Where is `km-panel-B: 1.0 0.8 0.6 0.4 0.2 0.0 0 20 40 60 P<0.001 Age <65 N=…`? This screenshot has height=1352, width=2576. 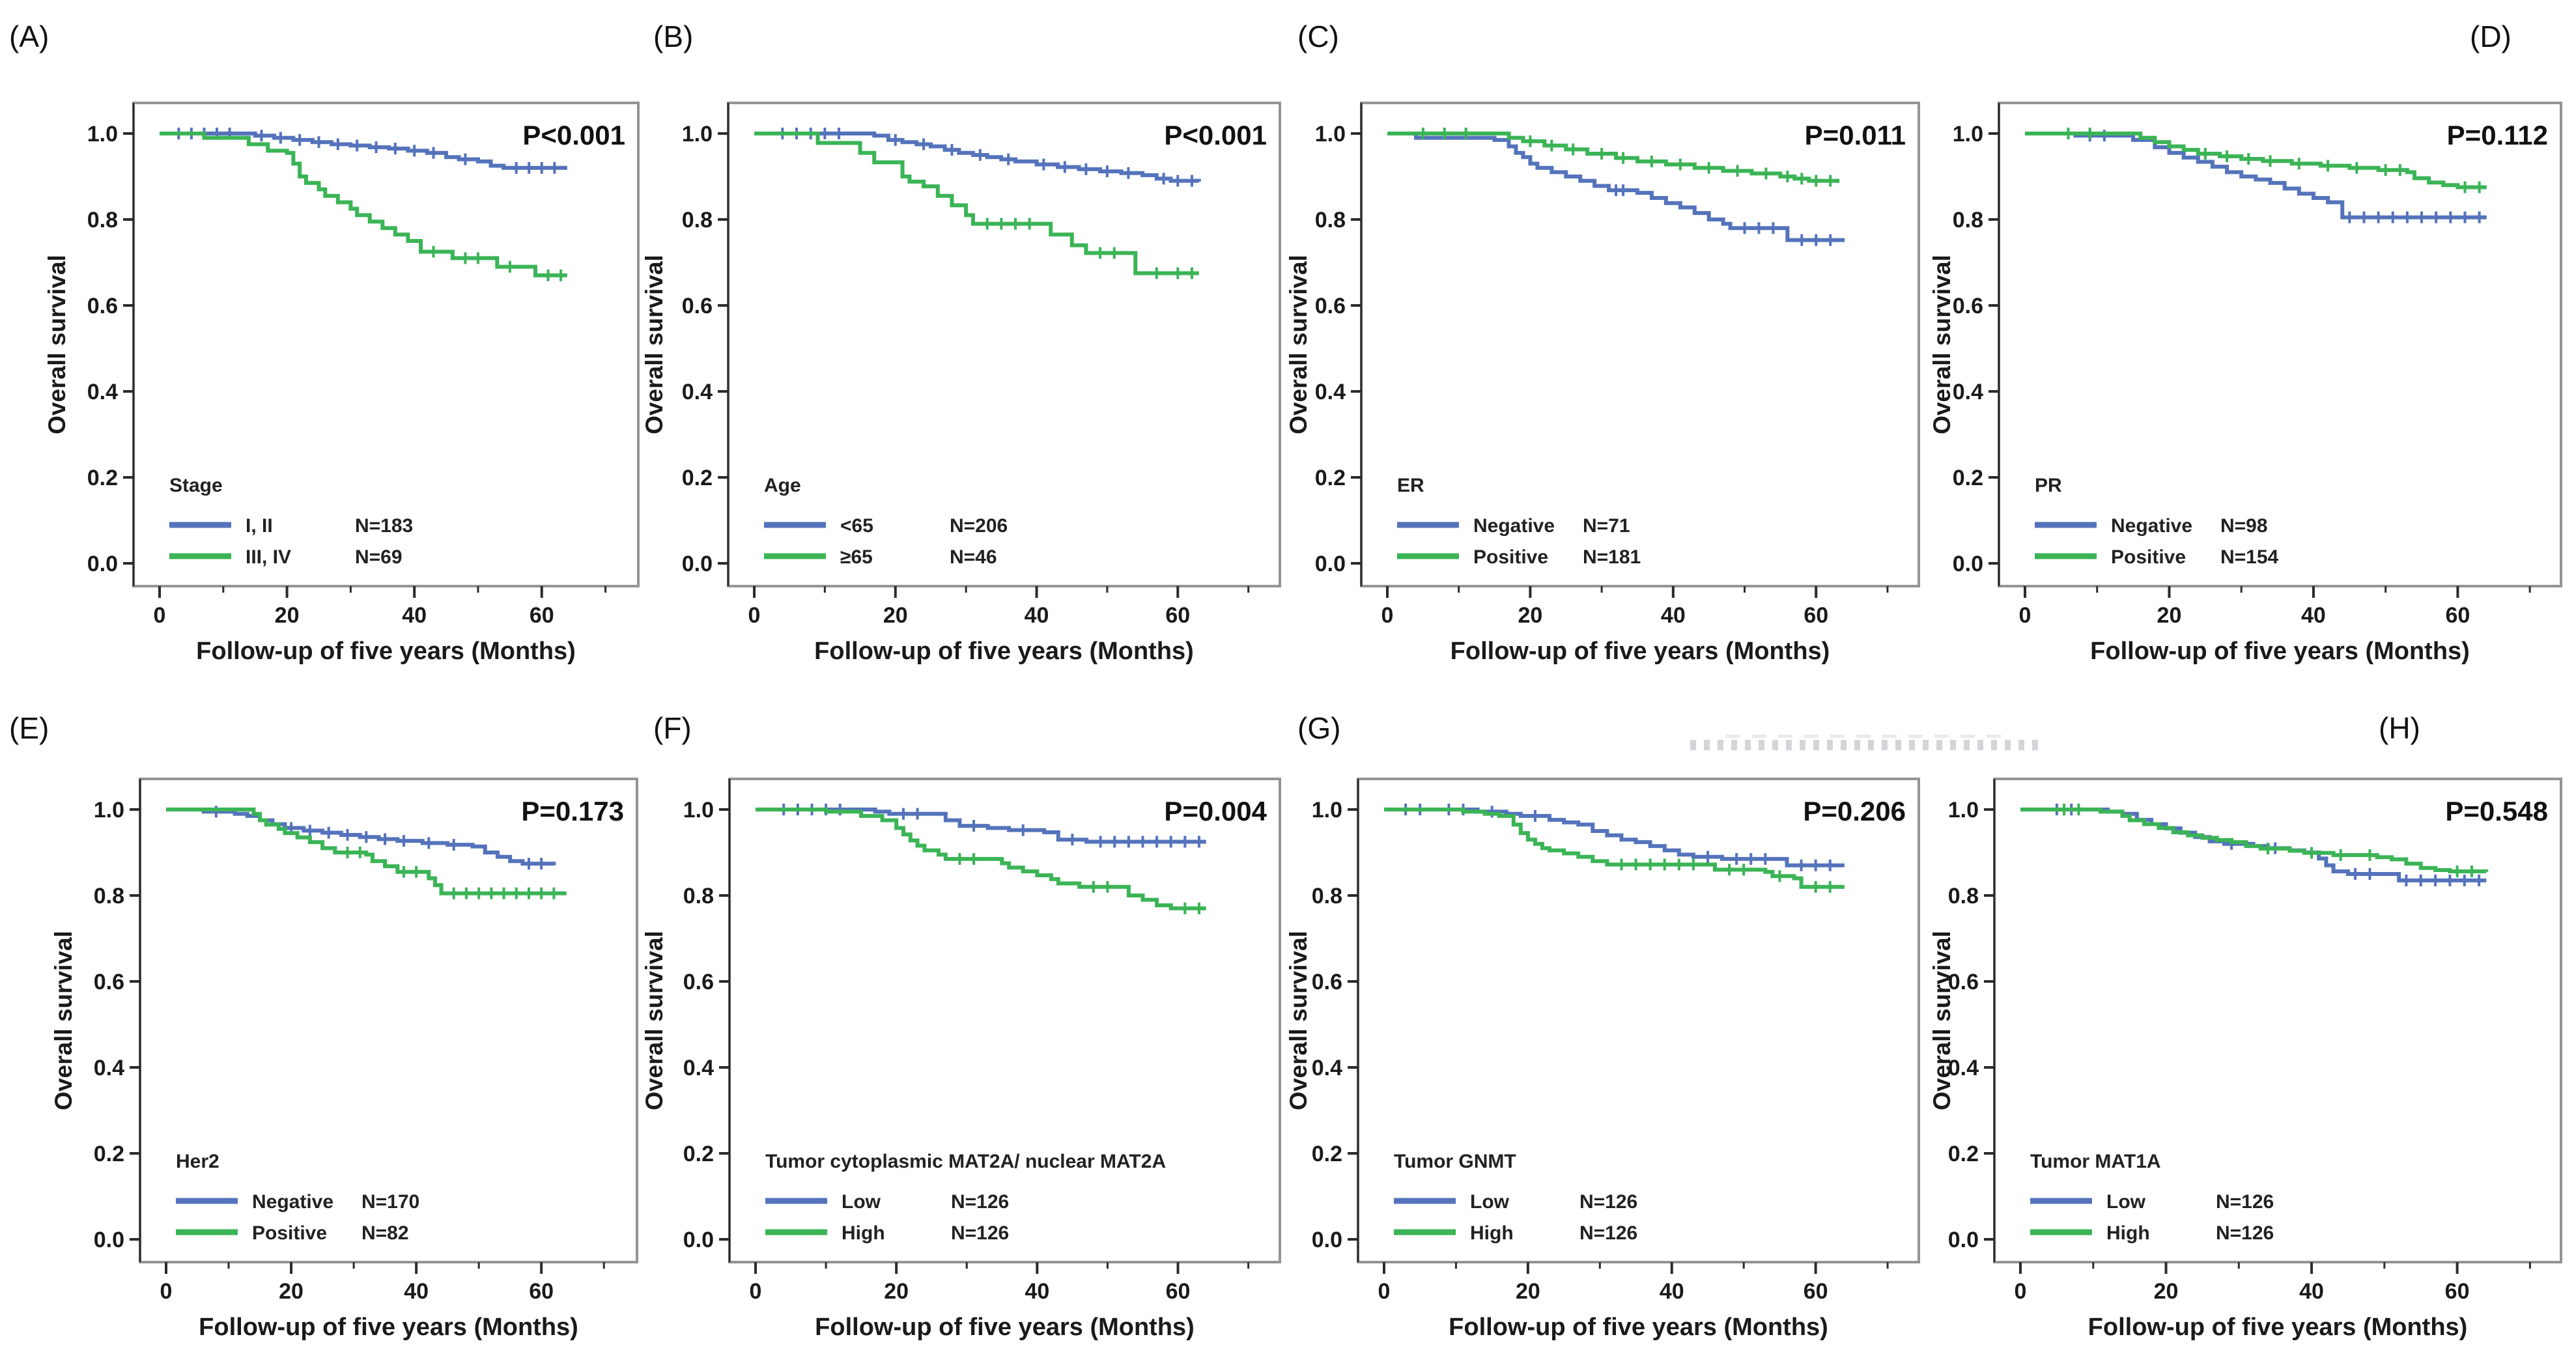 km-panel-B: 1.0 0.8 0.6 0.4 0.2 0.0 0 20 40 60 P<0.001 Age <65 N=… is located at coordinates (966, 338).